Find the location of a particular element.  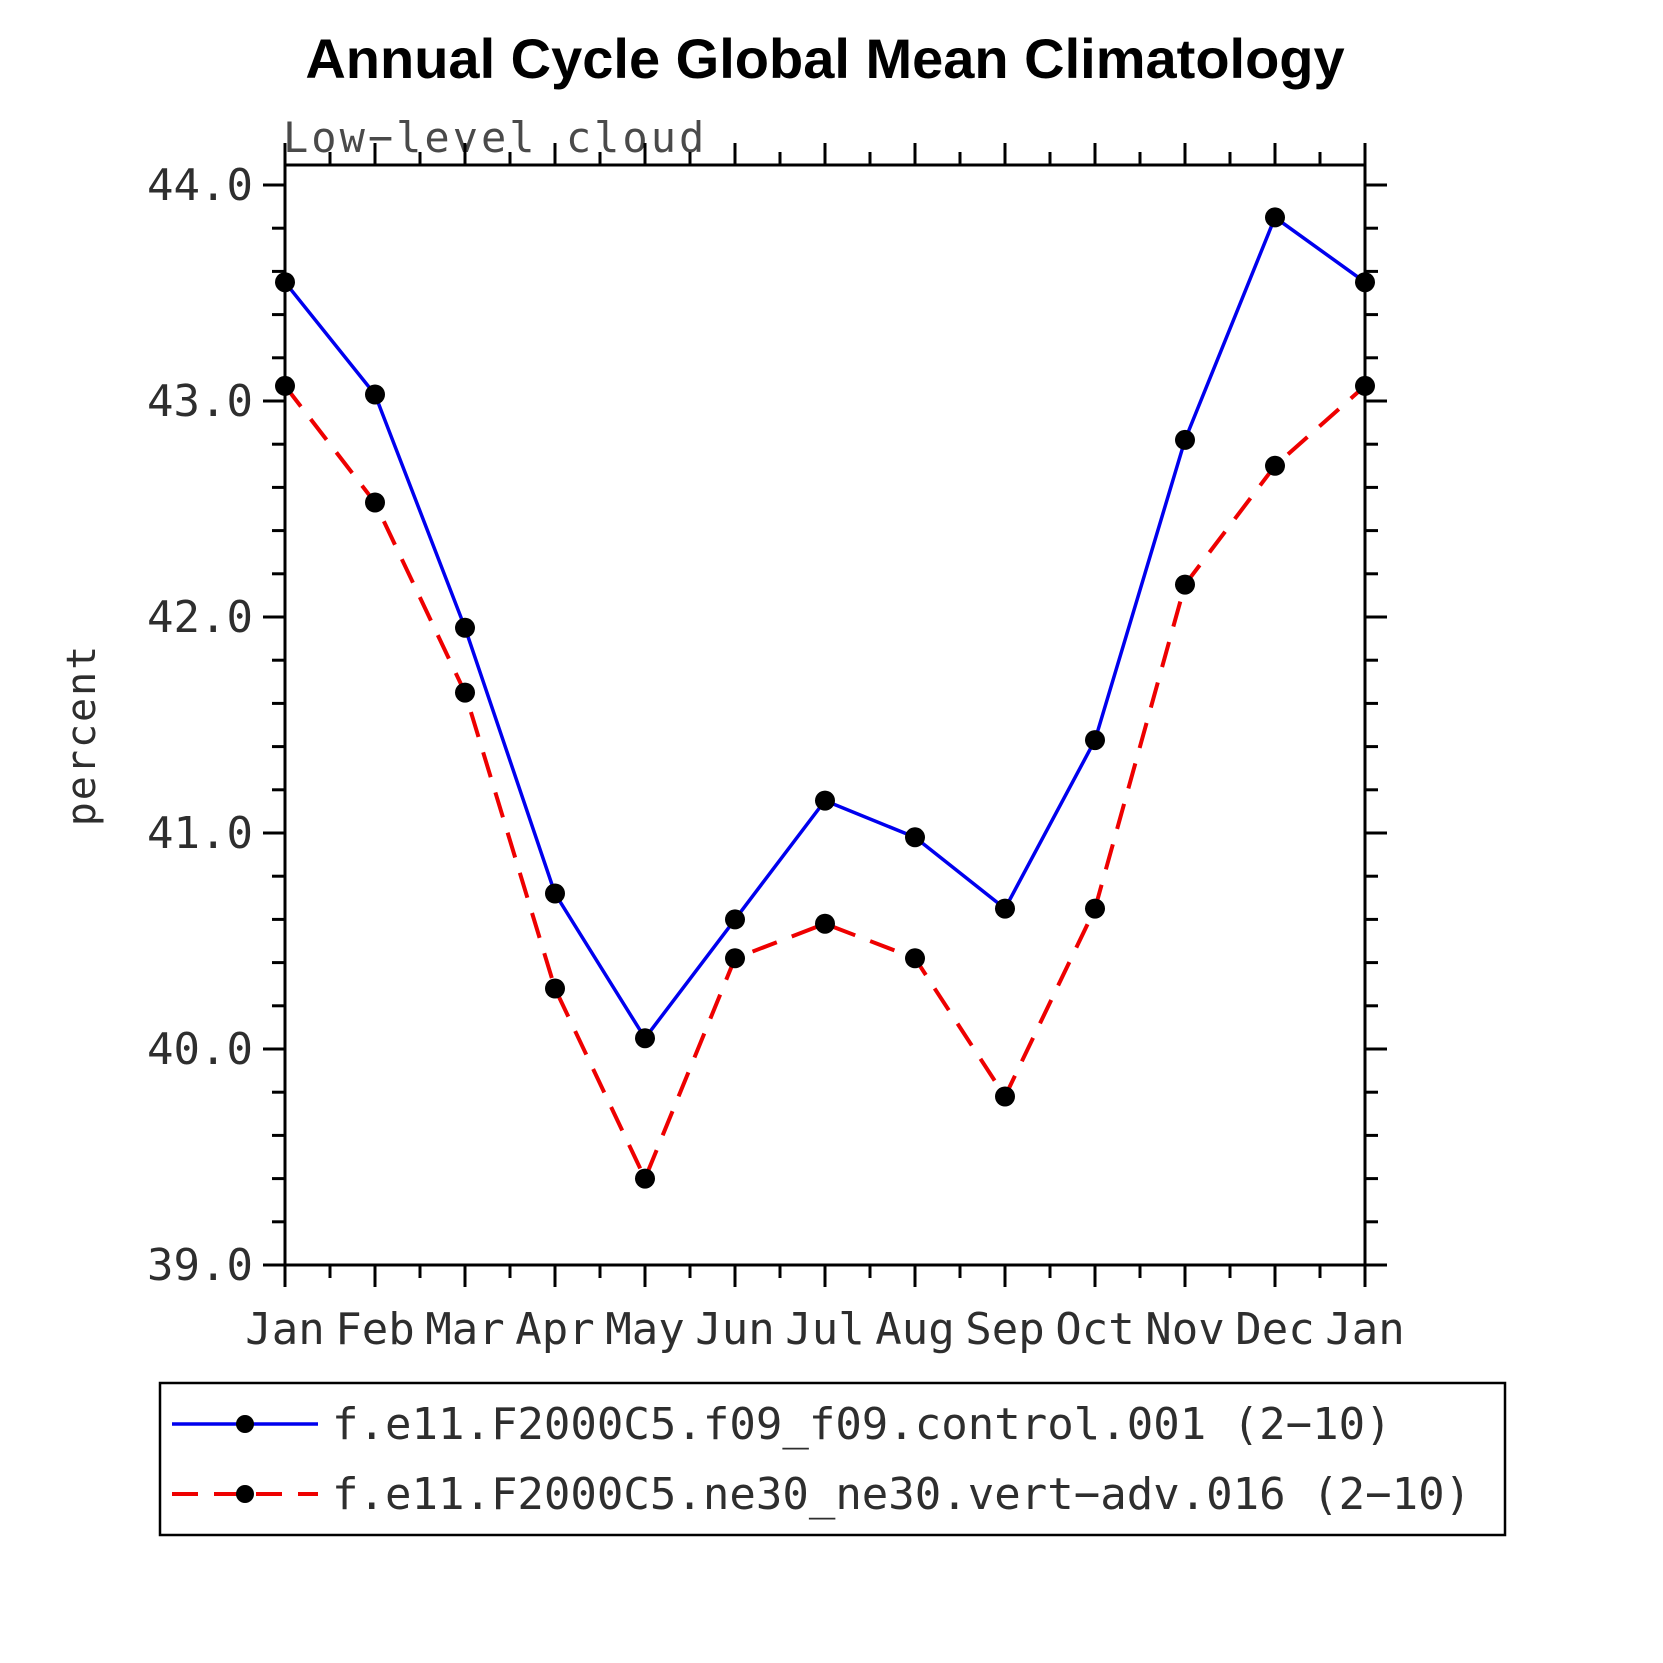

legend-marker-vert-adv is located at coordinates (245, 1494).